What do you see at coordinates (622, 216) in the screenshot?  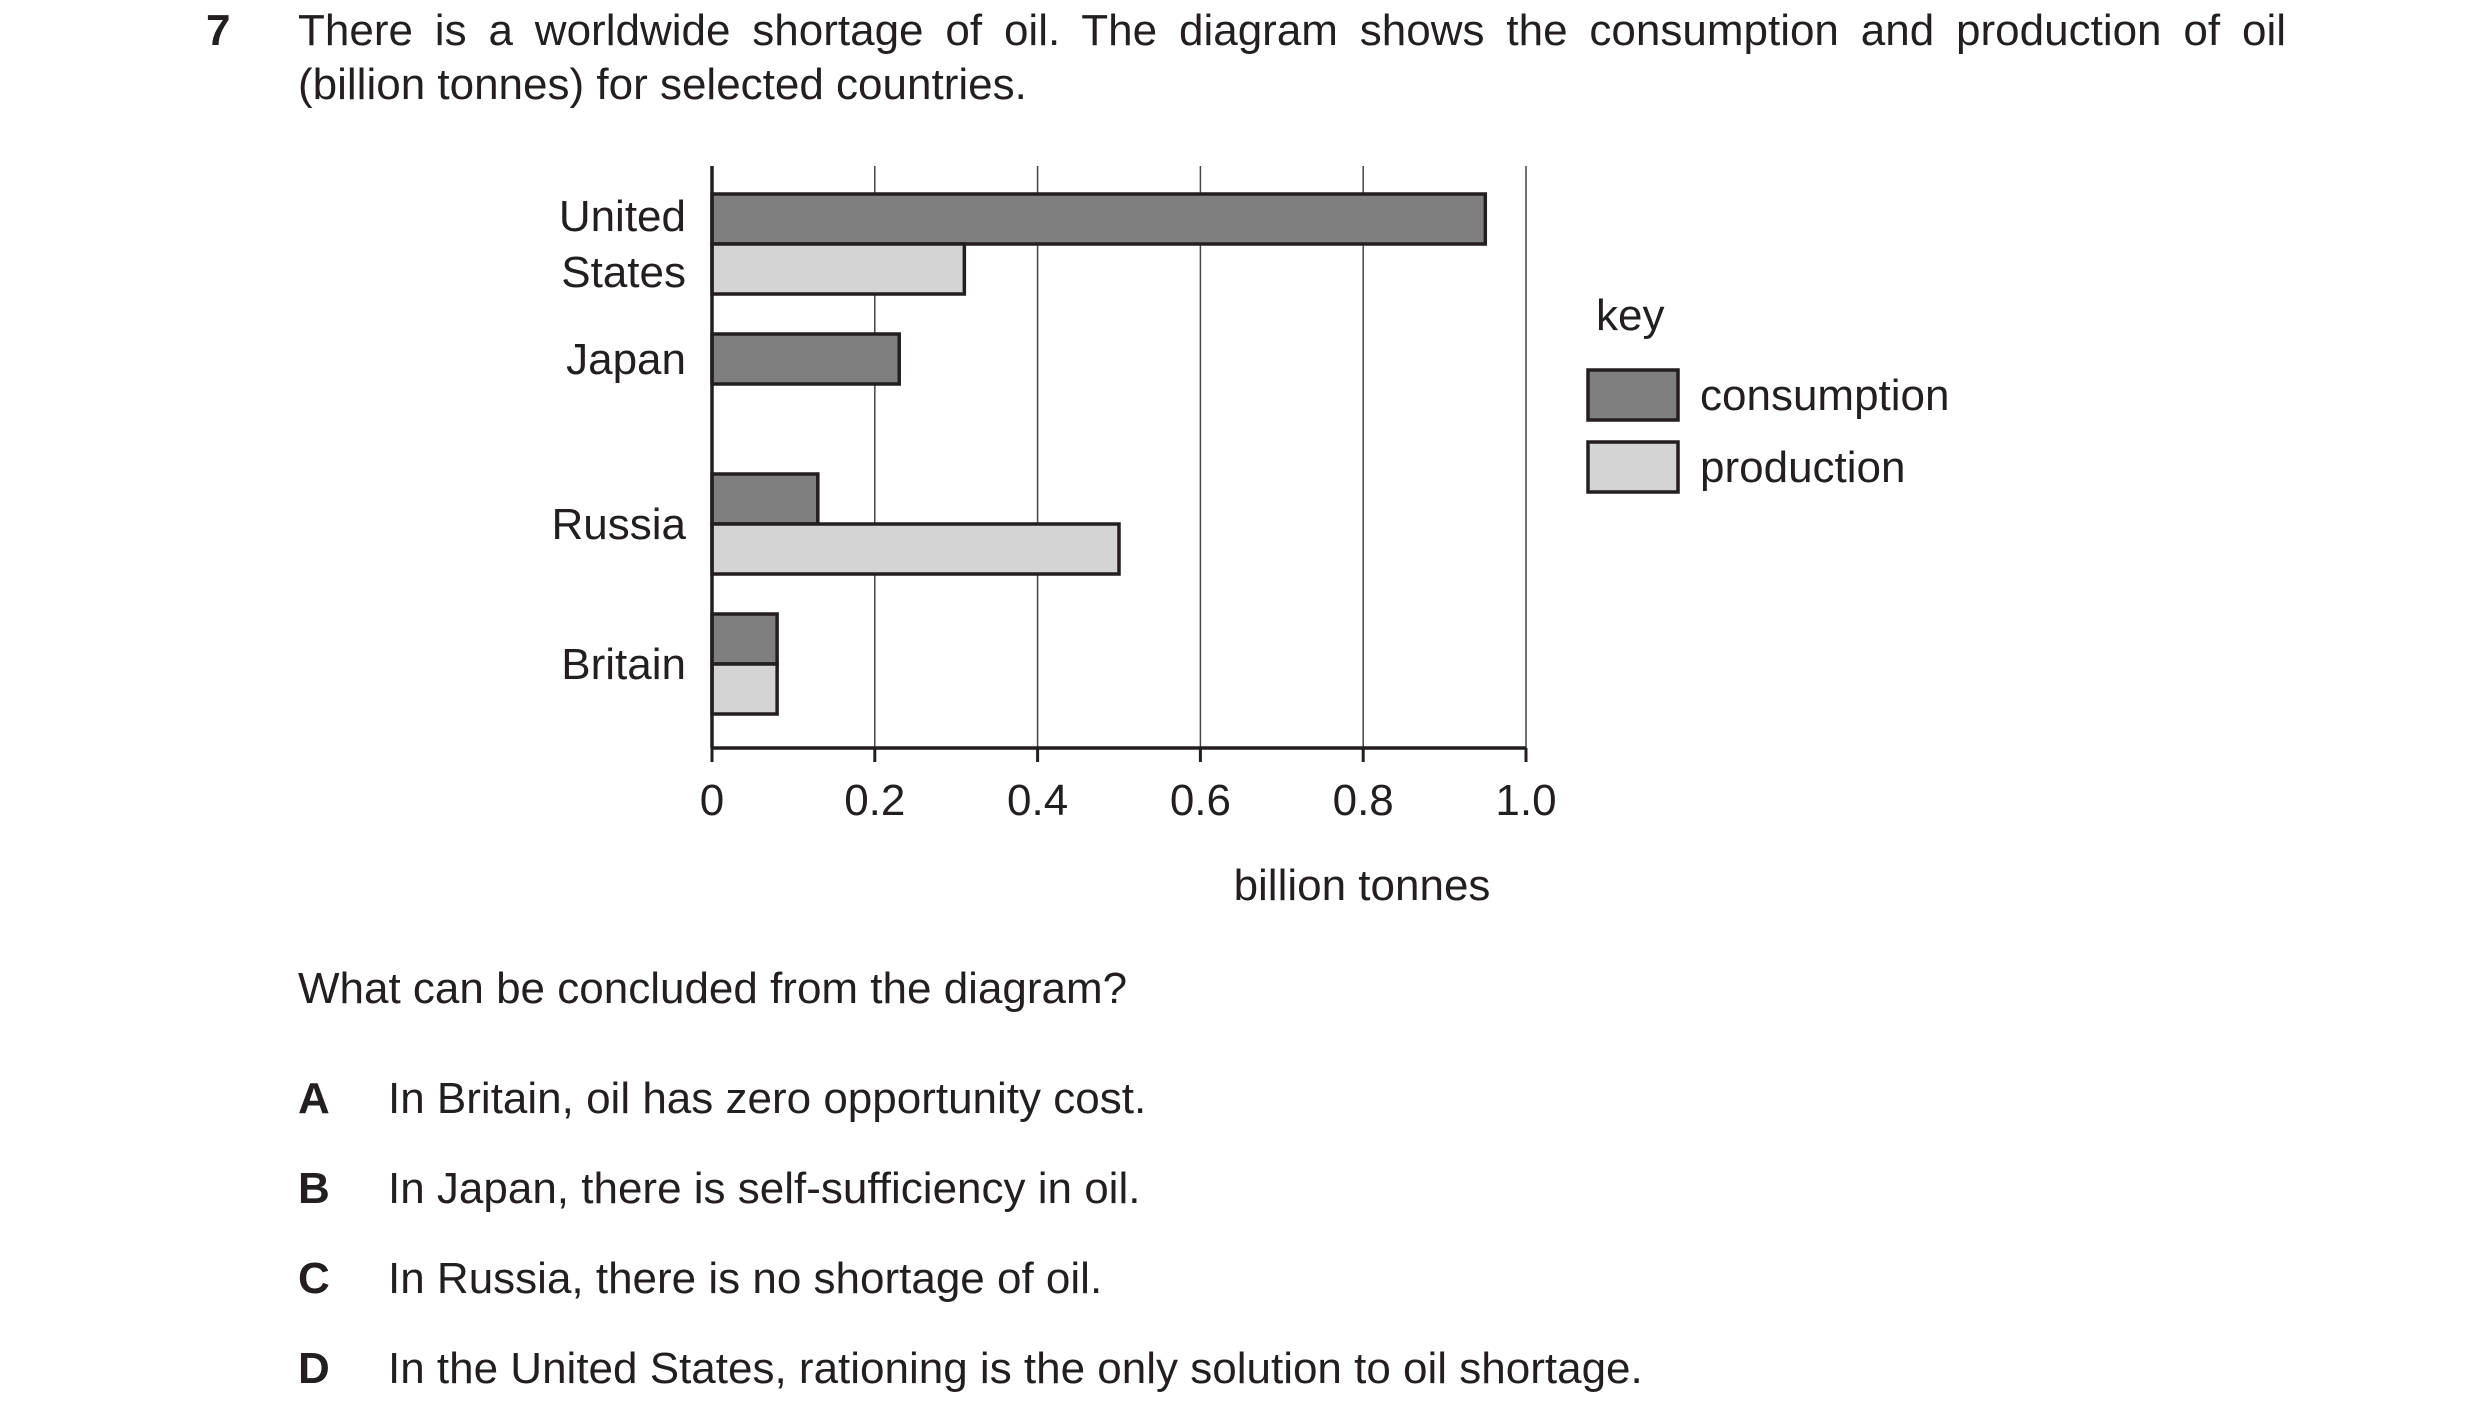 I see `category-label: United` at bounding box center [622, 216].